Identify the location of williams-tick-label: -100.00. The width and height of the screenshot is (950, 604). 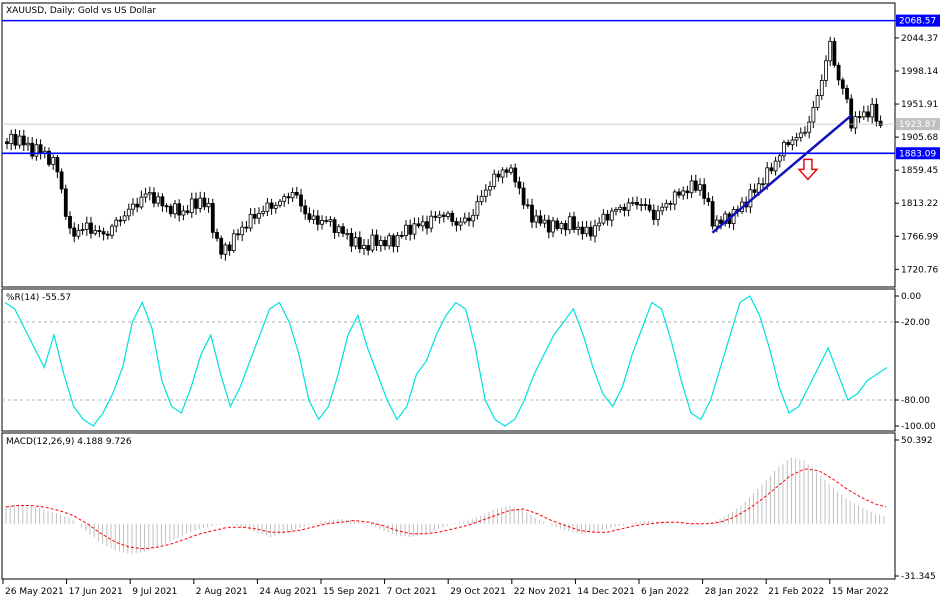
(918, 427).